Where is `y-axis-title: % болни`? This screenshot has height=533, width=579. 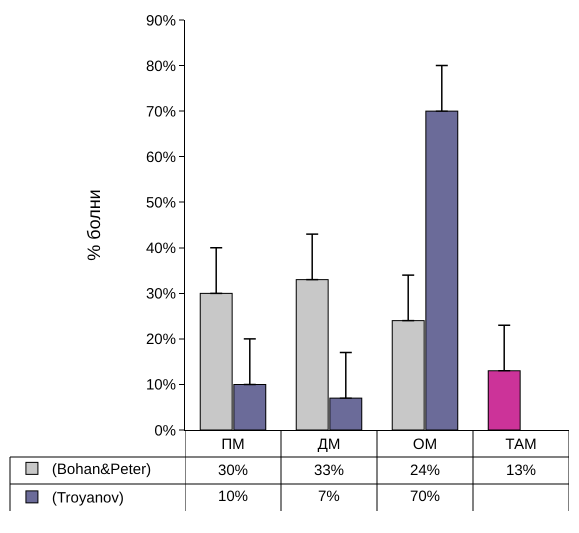 y-axis-title: % болни is located at coordinates (94, 225).